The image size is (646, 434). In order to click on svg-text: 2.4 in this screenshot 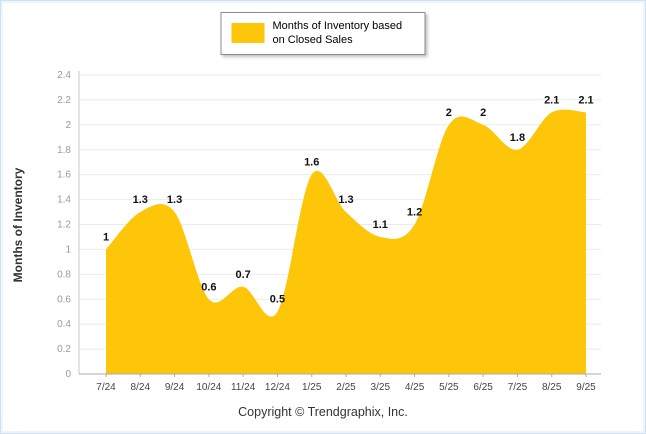, I will do `click(64, 75)`.